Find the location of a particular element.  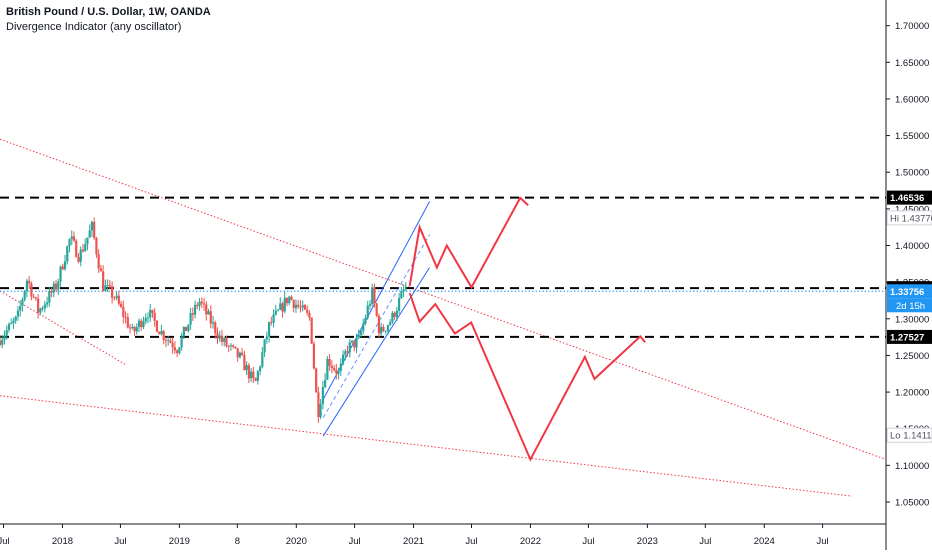

indicator-label: Divergence Indicator (any oscillator) is located at coordinates (94, 27).